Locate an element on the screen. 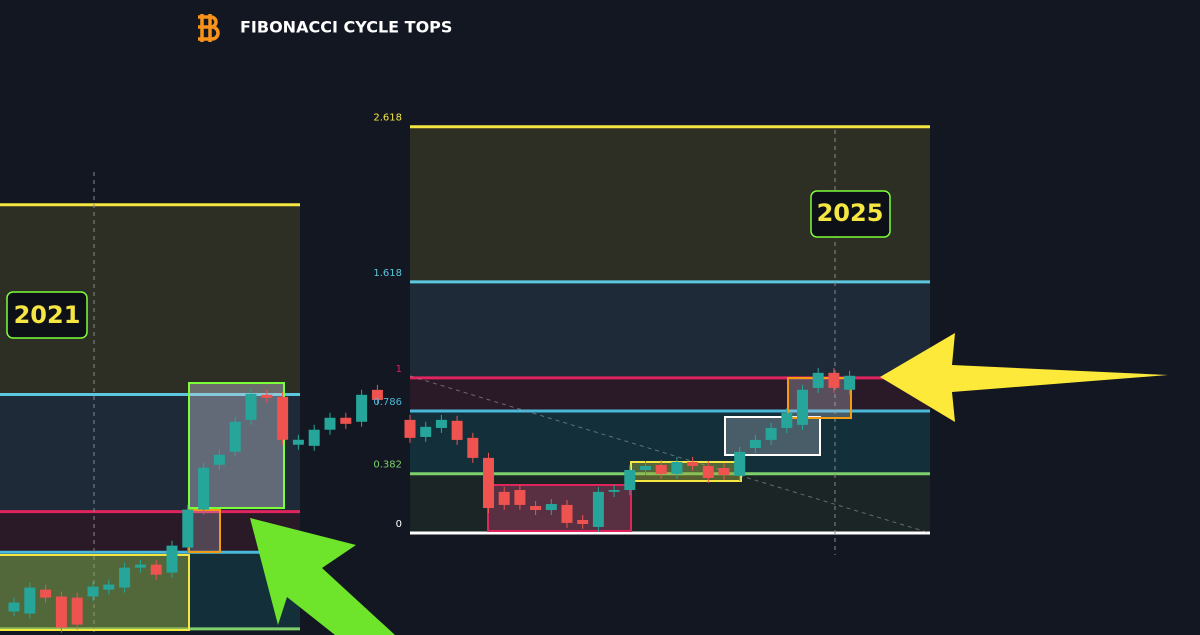 The image size is (1200, 635). y-tick-label: 2.618 is located at coordinates (387, 118).